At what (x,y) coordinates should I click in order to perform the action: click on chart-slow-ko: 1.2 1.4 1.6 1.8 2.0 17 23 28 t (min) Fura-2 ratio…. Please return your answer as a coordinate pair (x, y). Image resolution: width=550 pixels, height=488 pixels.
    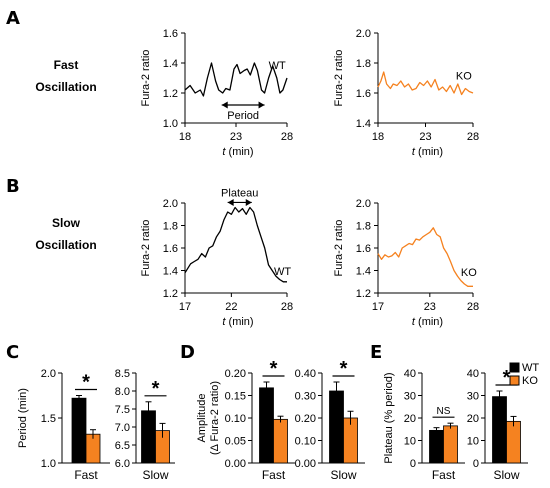
    Looking at the image, I should click on (406, 263).